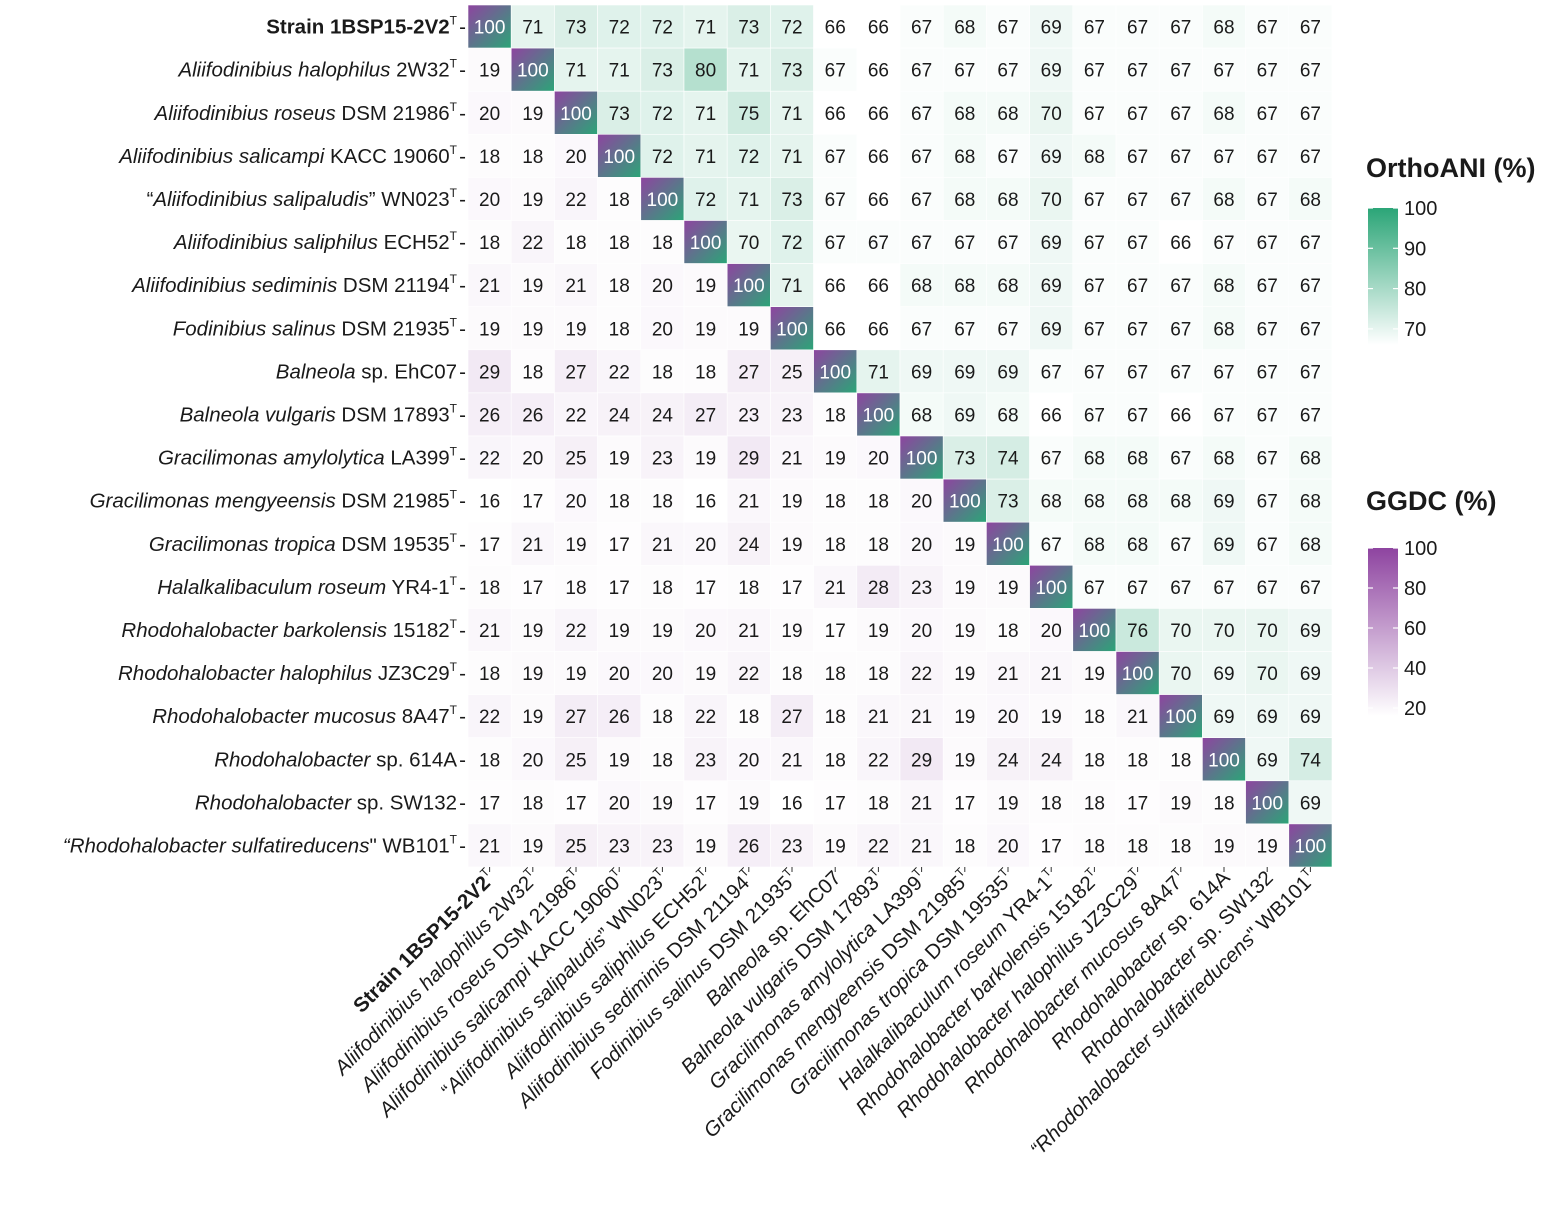 Image resolution: width=1559 pixels, height=1211 pixels. I want to click on cell-value-9-1: 26, so click(532, 415).